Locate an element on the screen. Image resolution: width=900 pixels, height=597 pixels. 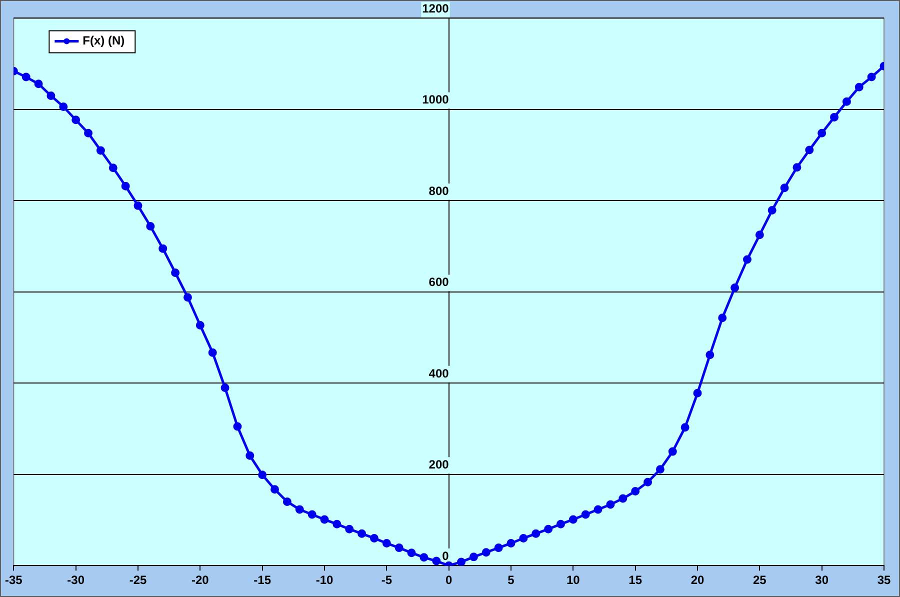
x-tick-label: -35 is located at coordinates (14, 580).